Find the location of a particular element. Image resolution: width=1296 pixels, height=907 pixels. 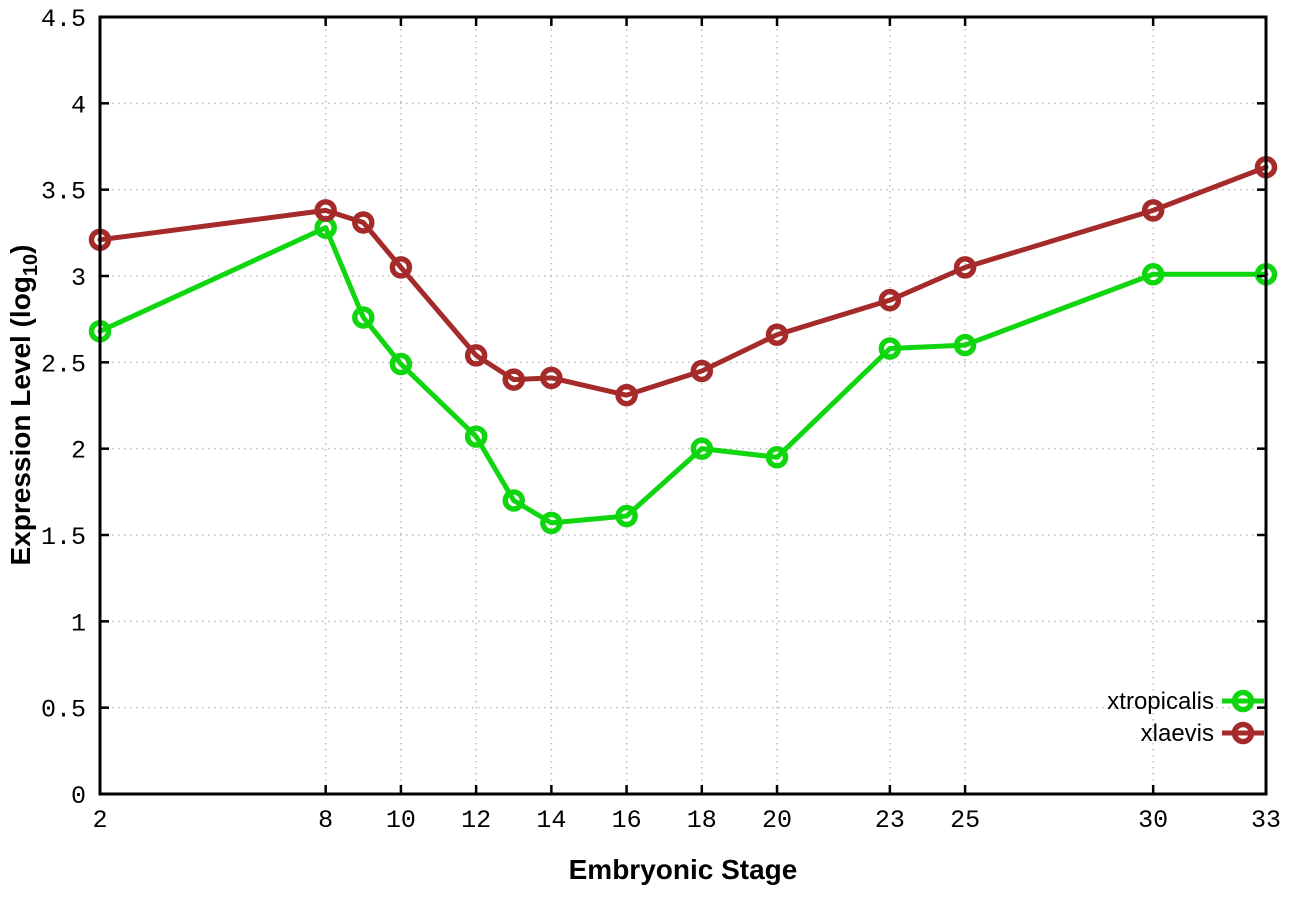

x-tick-label: 18 is located at coordinates (702, 820).